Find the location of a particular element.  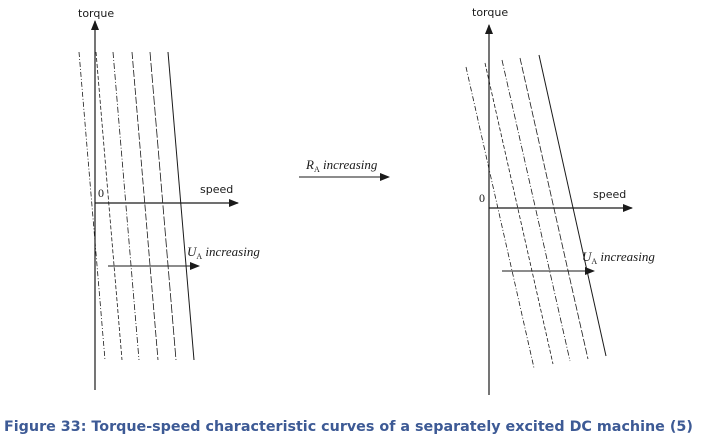

ra-annotation: RA increasing is located at coordinates (341, 165).